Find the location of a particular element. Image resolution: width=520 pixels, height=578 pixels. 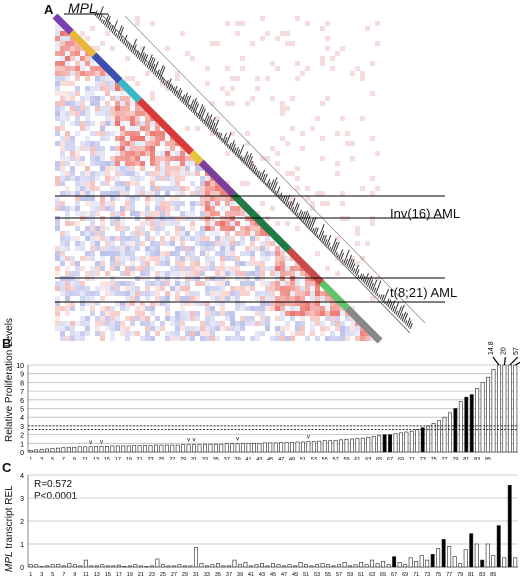

x-tick-label: 61 is located at coordinates (357, 458).